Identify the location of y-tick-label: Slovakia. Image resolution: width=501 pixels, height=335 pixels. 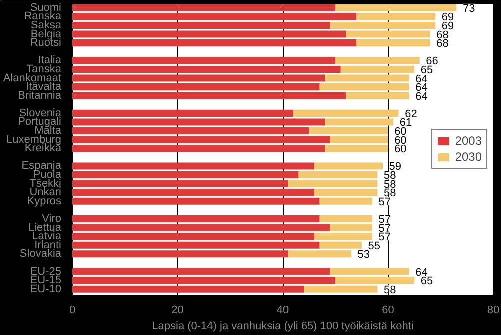
(41, 254).